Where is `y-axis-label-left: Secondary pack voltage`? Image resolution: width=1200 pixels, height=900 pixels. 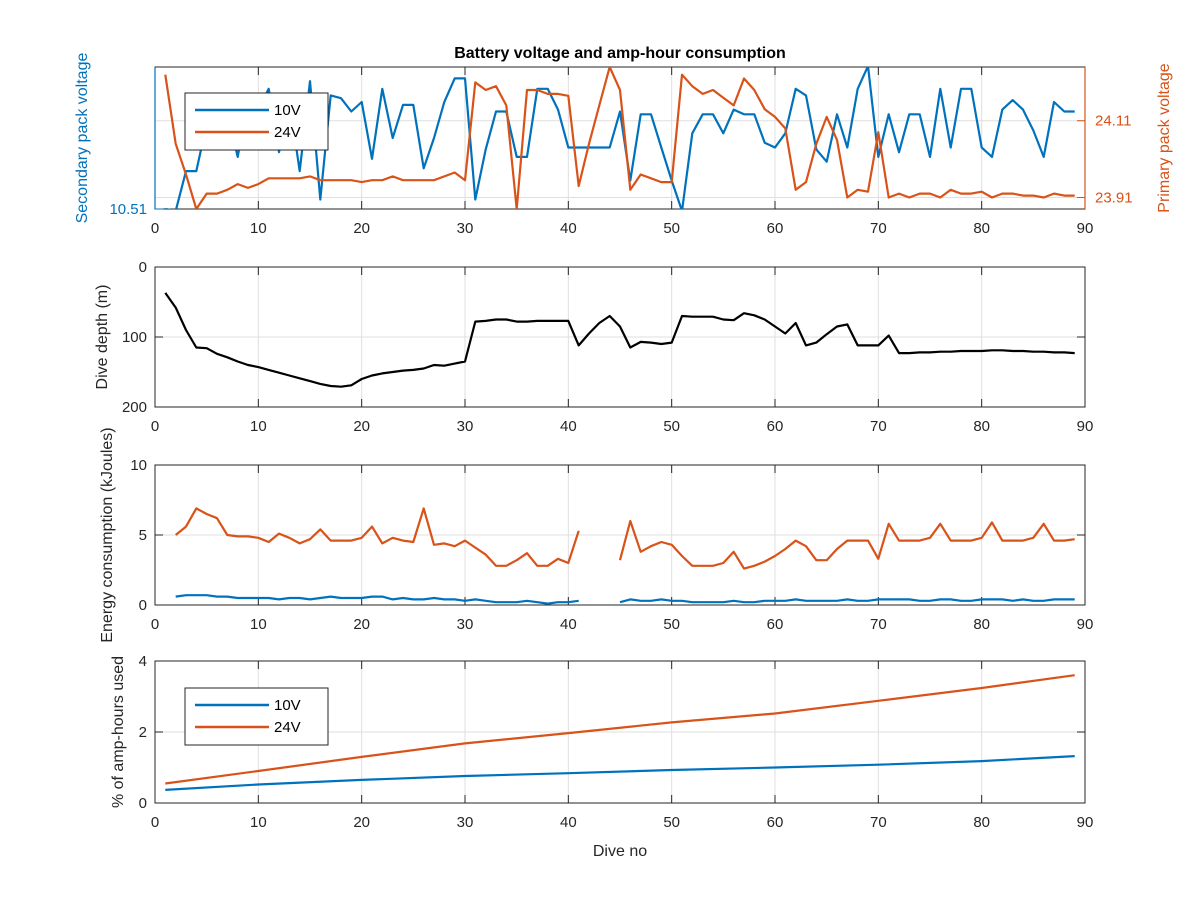 y-axis-label-left: Secondary pack voltage is located at coordinates (82, 138).